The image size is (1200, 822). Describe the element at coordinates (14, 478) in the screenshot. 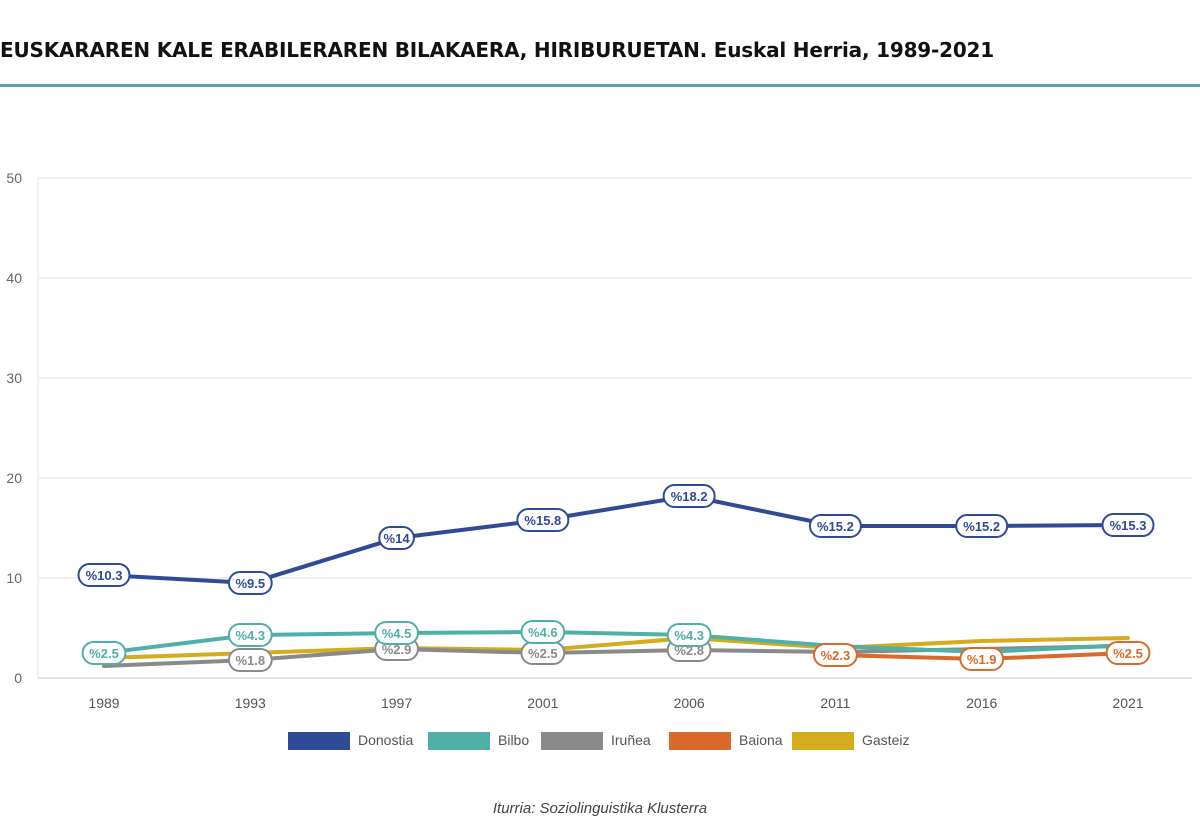

I see `y-tick-label: 20` at that location.